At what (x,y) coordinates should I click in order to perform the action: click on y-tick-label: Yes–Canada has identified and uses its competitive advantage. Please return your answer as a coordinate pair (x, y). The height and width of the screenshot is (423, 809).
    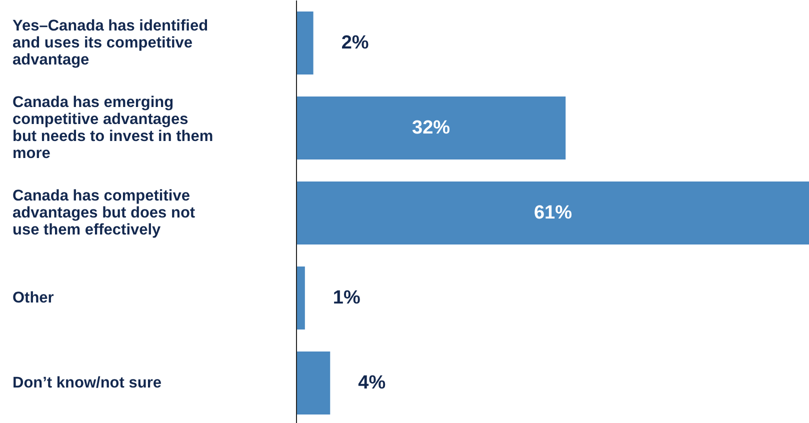
    Looking at the image, I should click on (110, 43).